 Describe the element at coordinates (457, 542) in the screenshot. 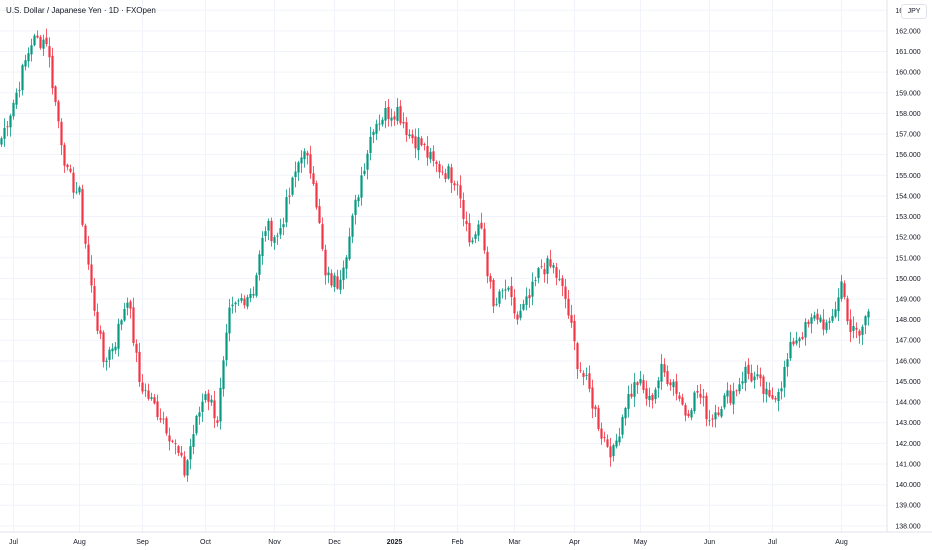

I see `time-tick-label: Feb` at that location.